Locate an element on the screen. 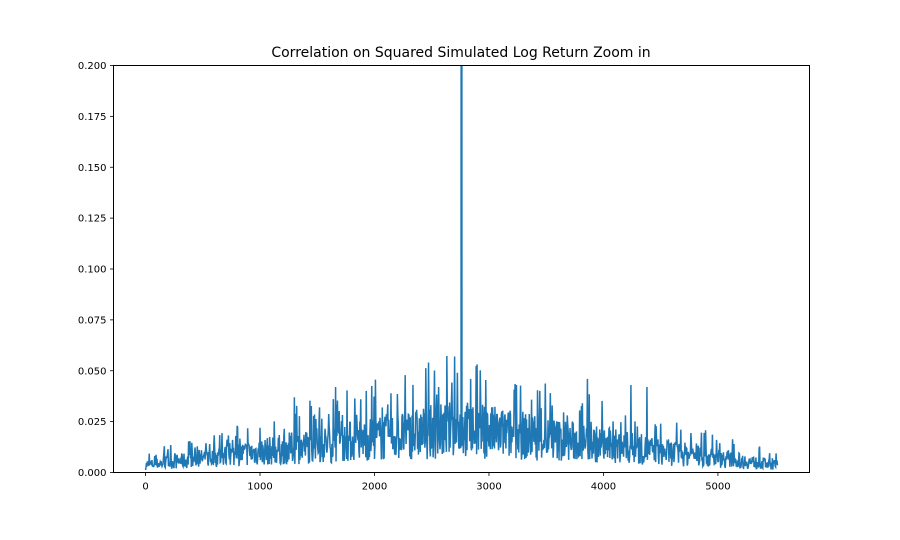 Image resolution: width=900 pixels, height=540 pixels. x-tick-label: 4000 is located at coordinates (603, 487).